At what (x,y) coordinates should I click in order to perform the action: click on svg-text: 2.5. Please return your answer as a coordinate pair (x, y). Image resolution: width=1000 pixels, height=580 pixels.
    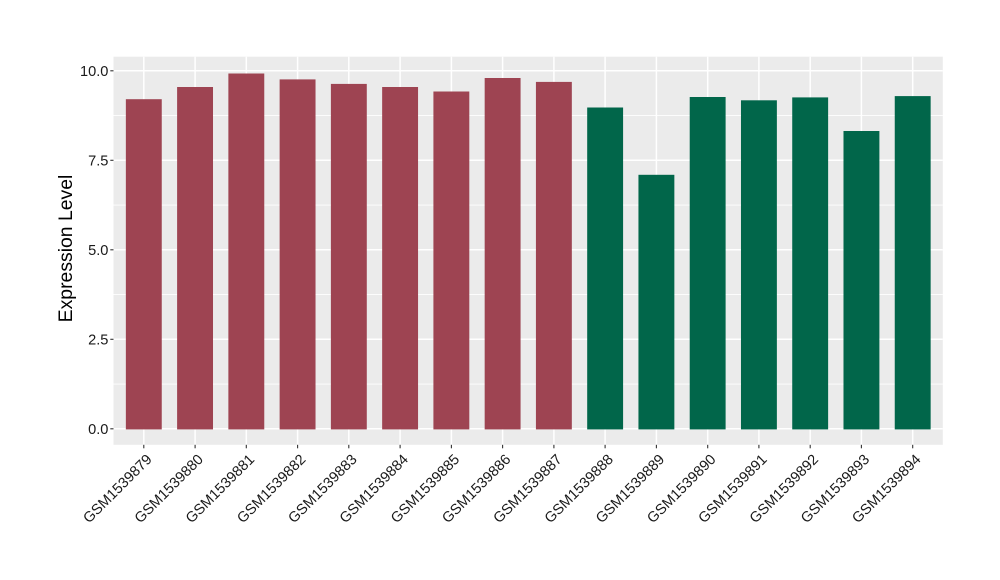
    Looking at the image, I should click on (98, 341).